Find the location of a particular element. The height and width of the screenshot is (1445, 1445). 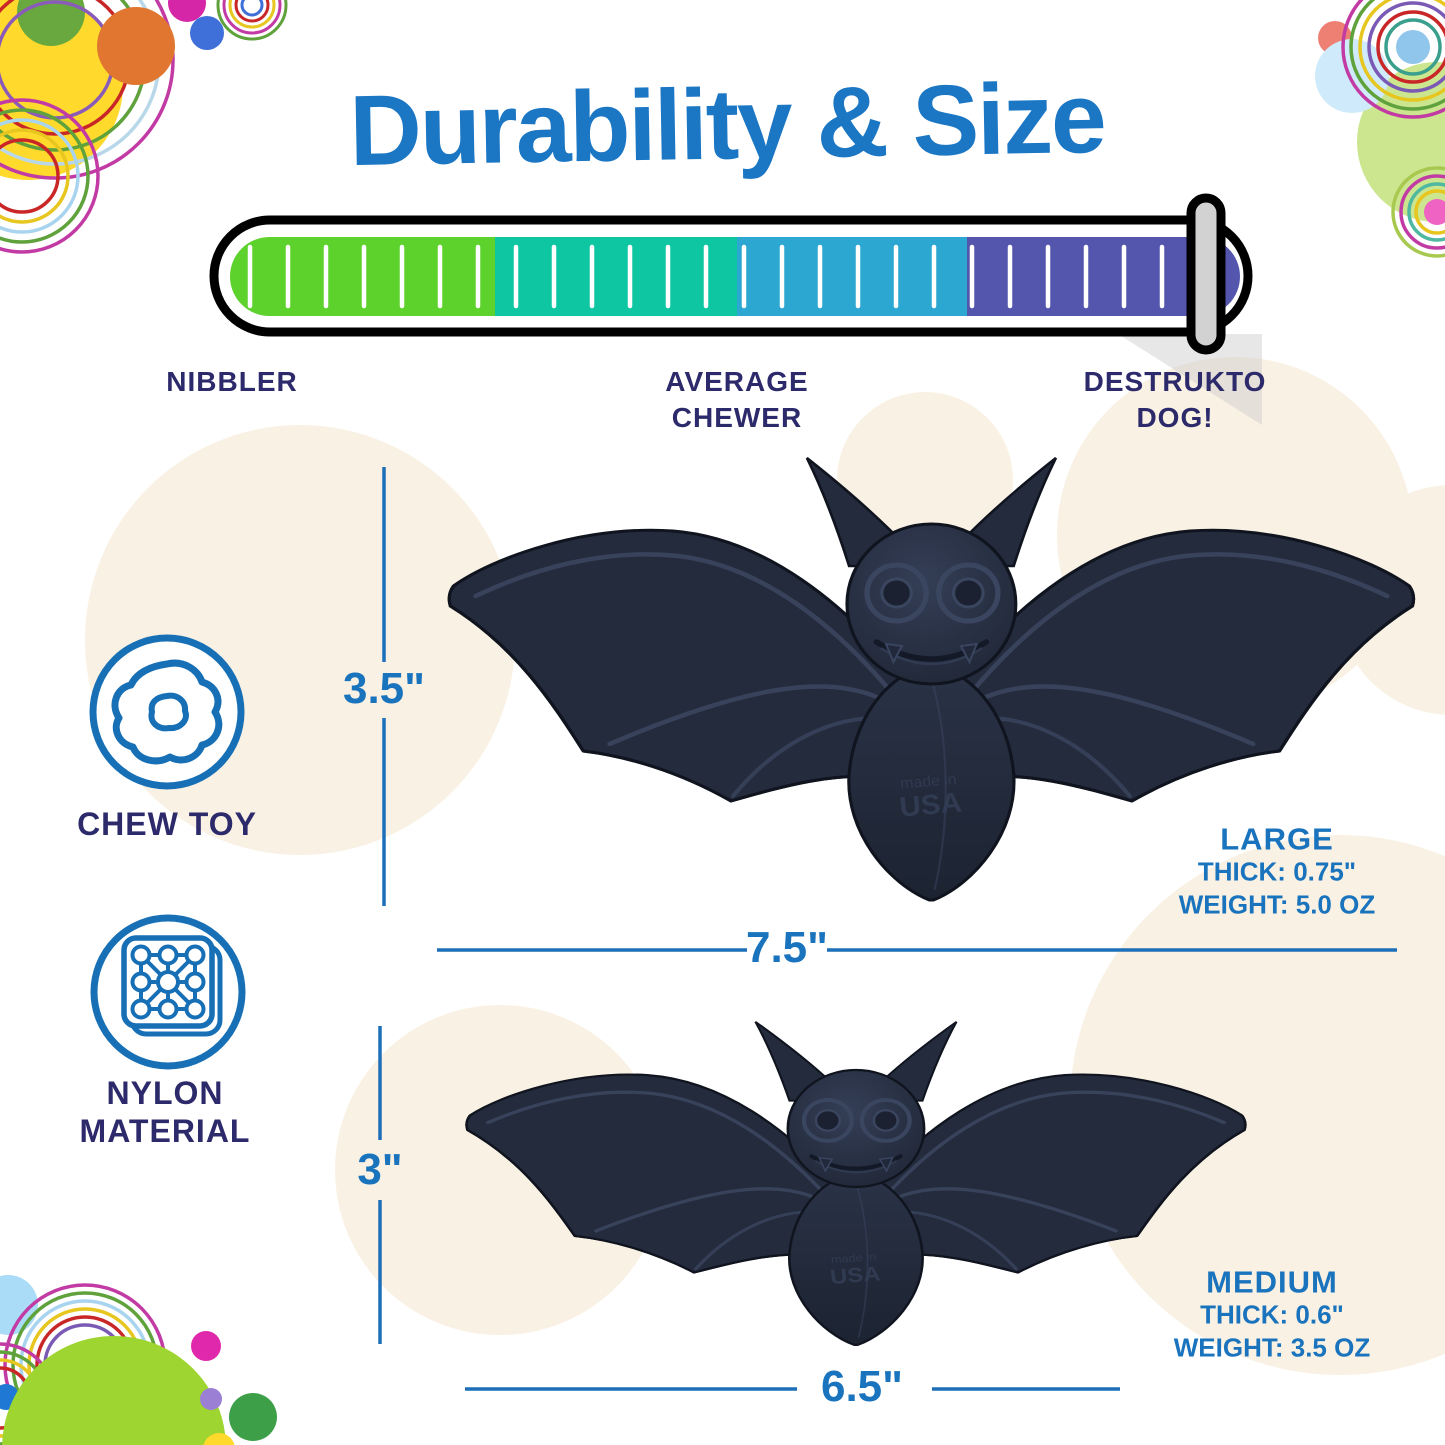

durability-meter is located at coordinates (735, 309).